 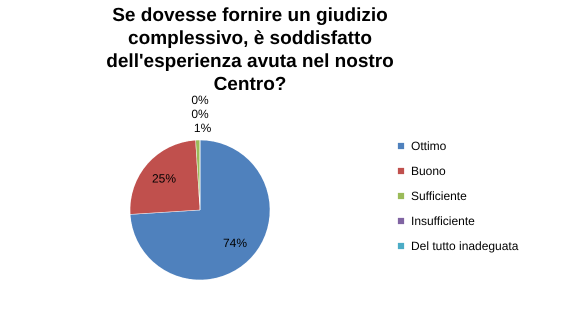 What do you see at coordinates (428, 171) in the screenshot?
I see `legend-label: Buono` at bounding box center [428, 171].